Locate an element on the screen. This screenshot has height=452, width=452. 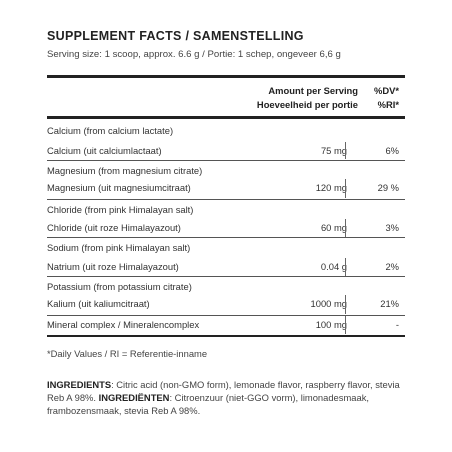
nutrient-dv: 2% is located at coordinates (392, 266).